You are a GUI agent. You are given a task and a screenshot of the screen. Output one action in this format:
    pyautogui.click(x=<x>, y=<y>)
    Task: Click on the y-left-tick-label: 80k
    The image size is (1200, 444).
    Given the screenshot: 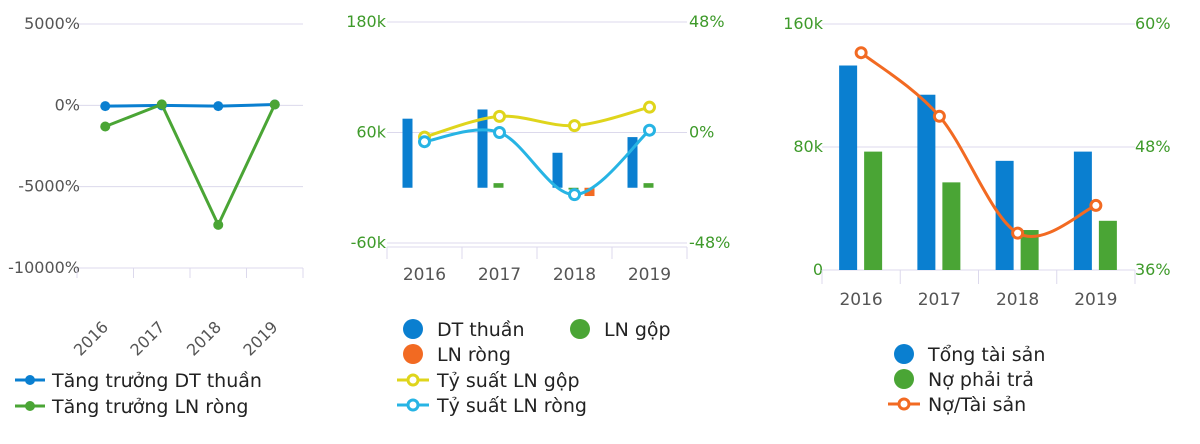 What is the action you would take?
    pyautogui.click(x=808, y=146)
    